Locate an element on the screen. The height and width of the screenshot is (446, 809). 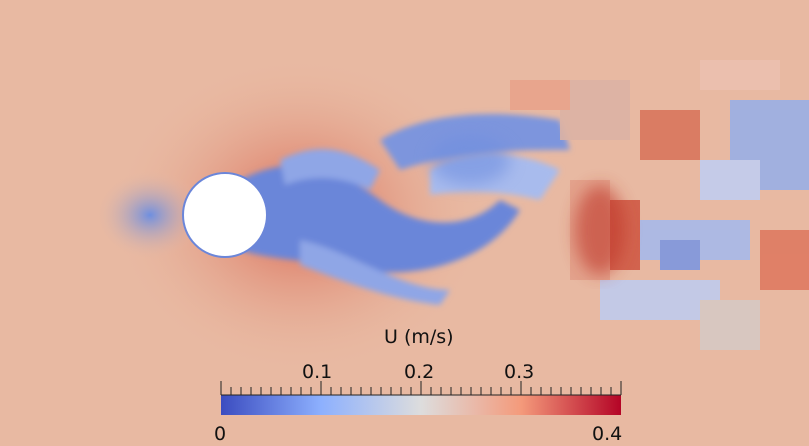
colorbar-label-0-1: 0.1 is located at coordinates (317, 372).